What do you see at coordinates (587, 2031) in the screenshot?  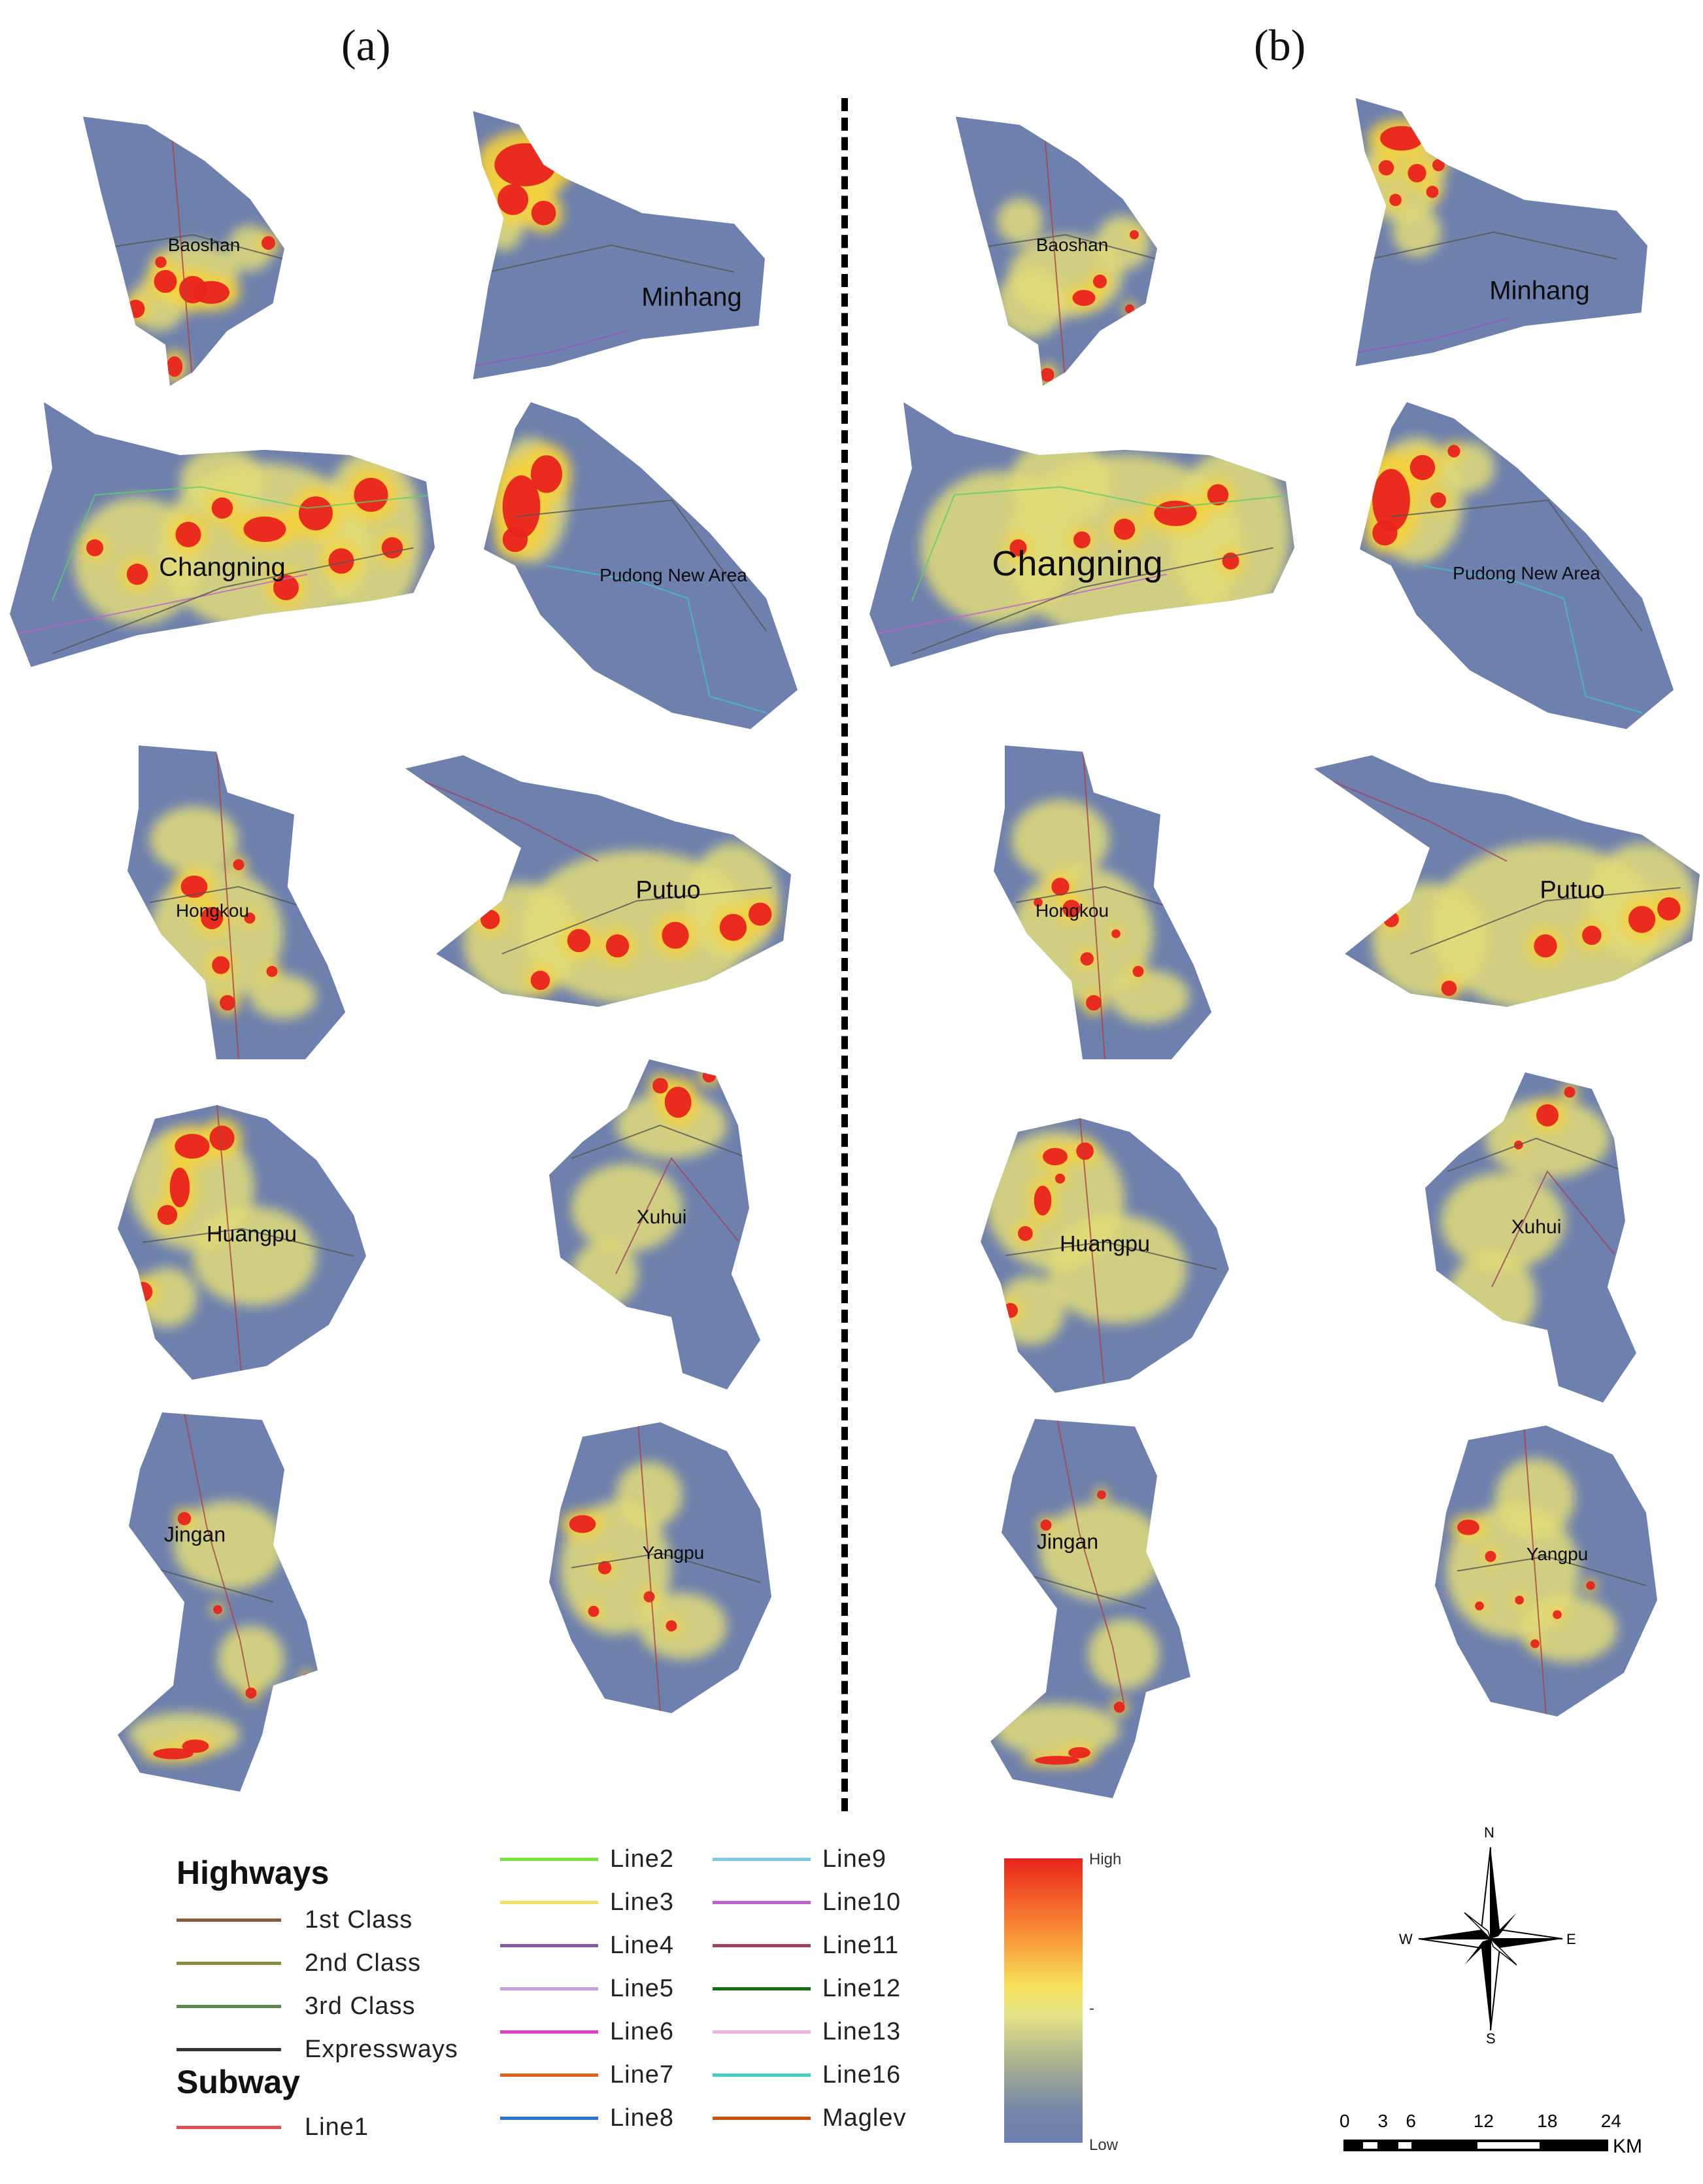 I see `legend-item: Line6` at bounding box center [587, 2031].